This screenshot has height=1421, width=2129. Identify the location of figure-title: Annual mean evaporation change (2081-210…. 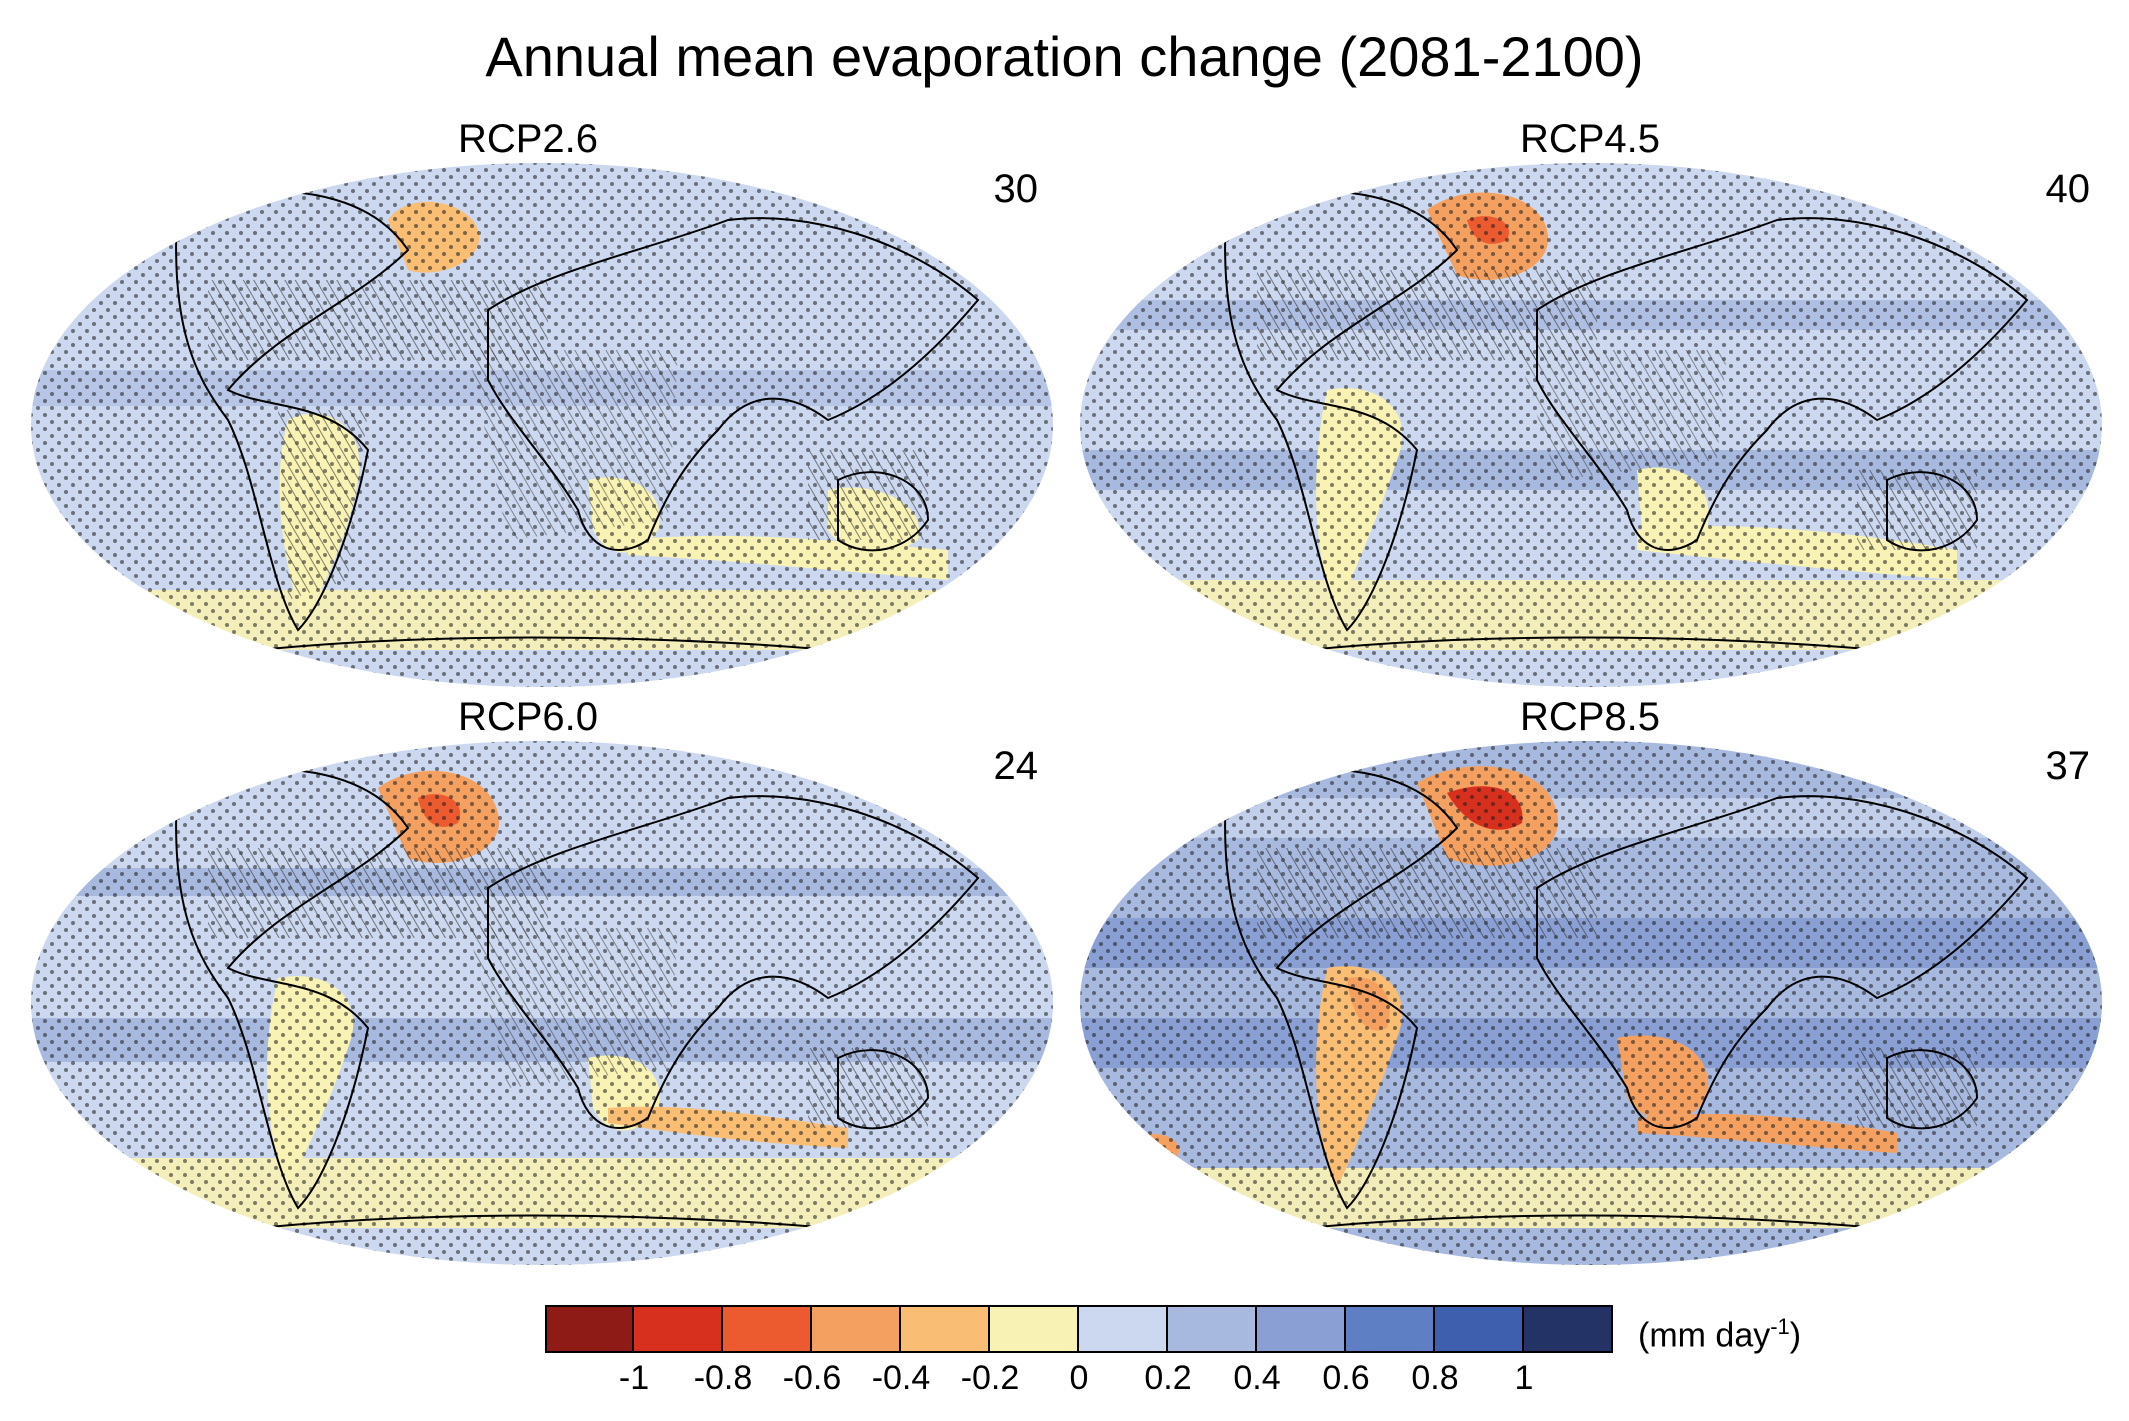
(1064, 56).